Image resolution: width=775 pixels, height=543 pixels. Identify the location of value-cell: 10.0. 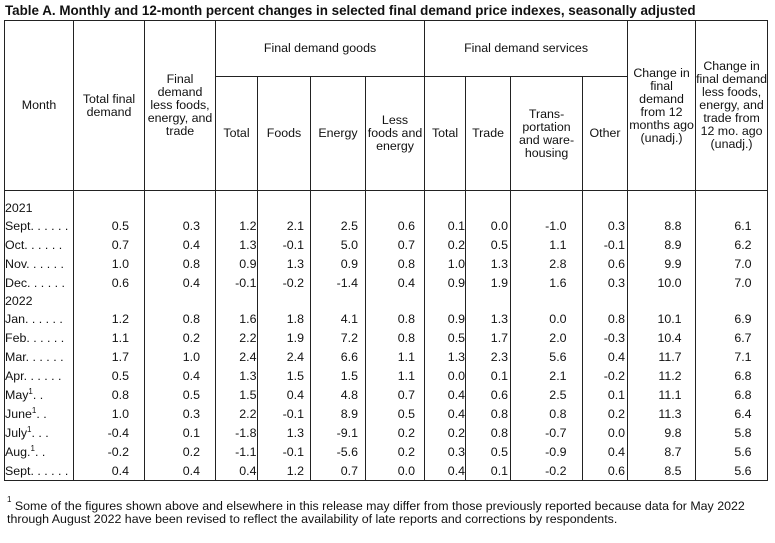
(662, 282).